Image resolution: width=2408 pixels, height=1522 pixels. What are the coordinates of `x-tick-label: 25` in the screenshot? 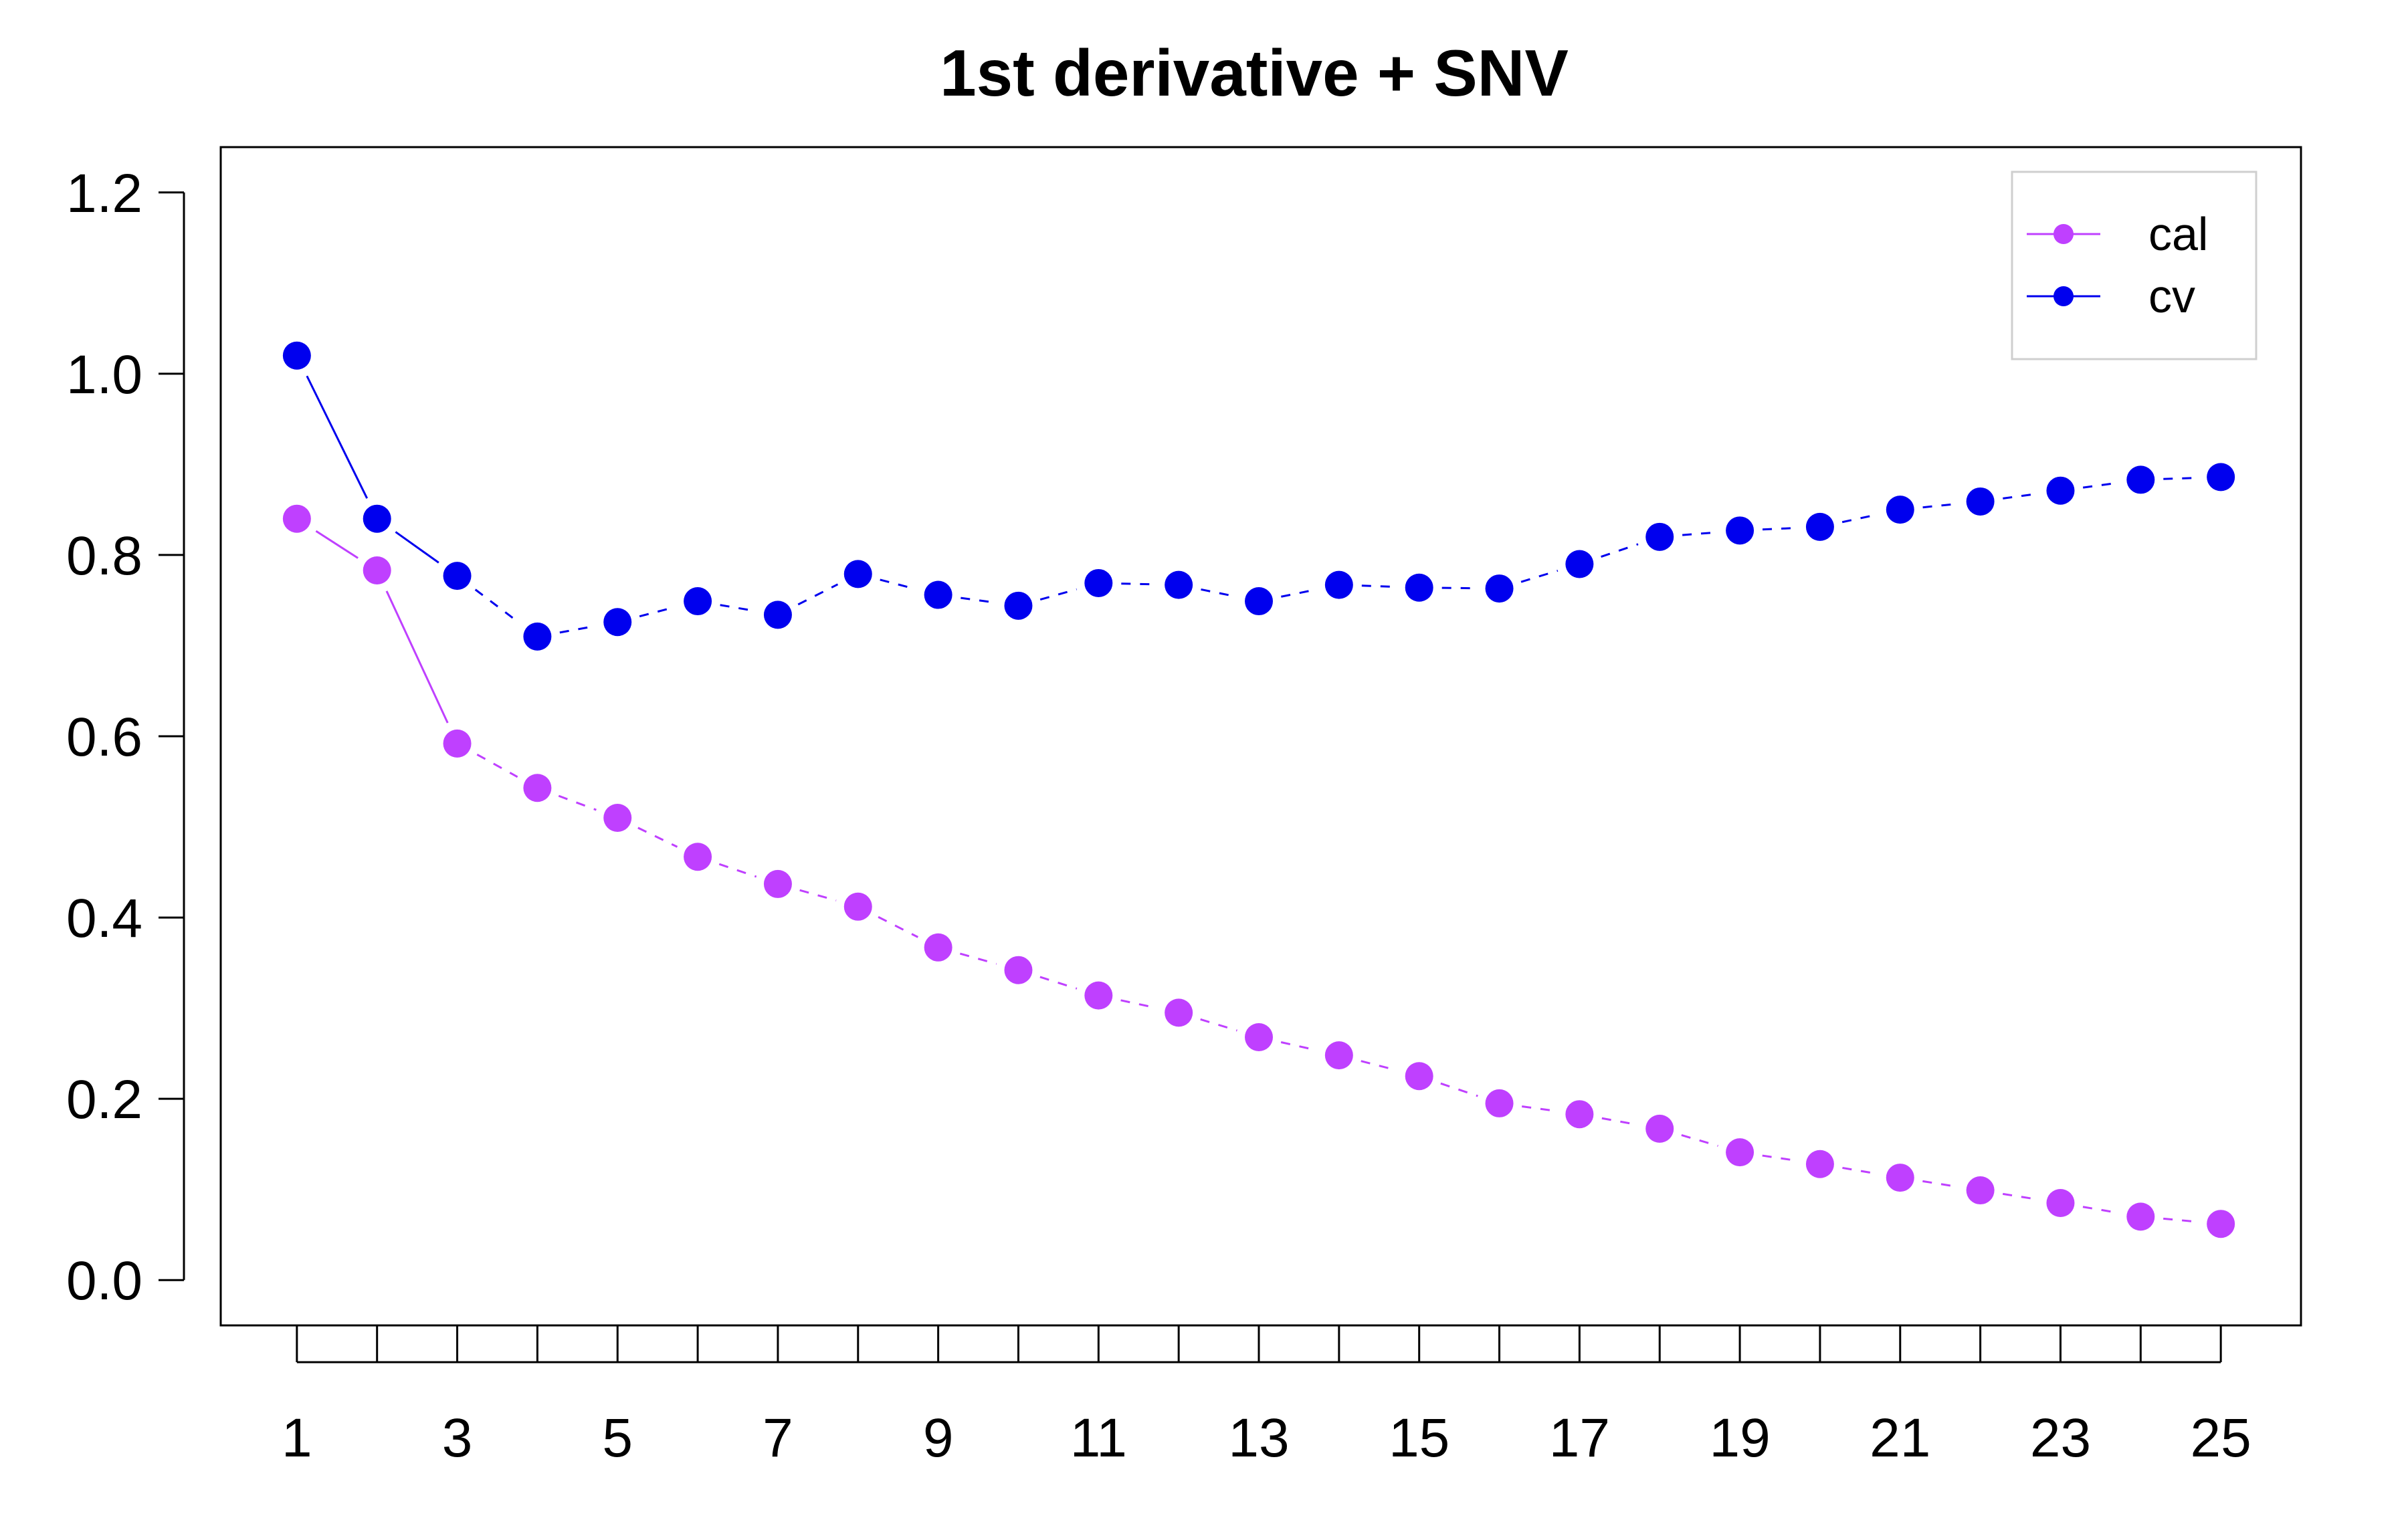 It's located at (2221, 1439).